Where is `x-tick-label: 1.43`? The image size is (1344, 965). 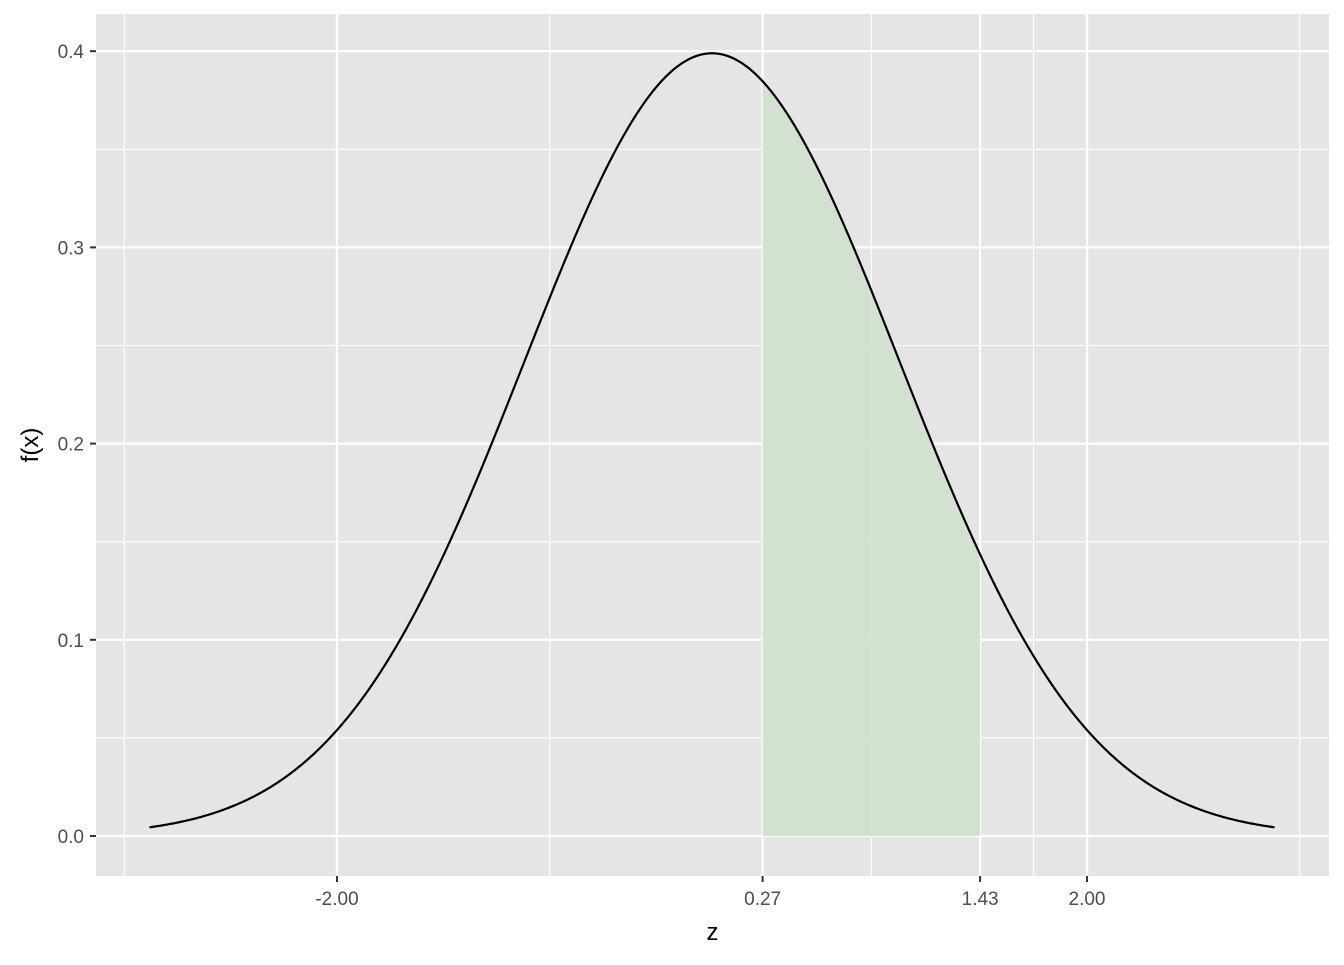 x-tick-label: 1.43 is located at coordinates (980, 899).